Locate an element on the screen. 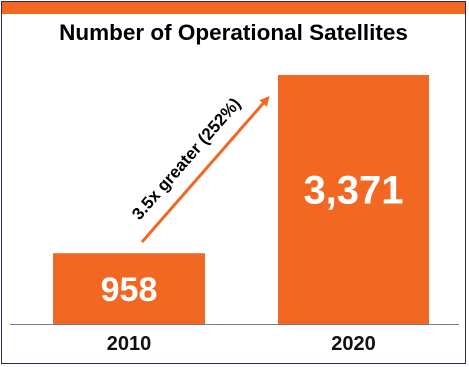 This screenshot has height=367, width=469. chart-title: Number of Operational Satellites is located at coordinates (233, 32).